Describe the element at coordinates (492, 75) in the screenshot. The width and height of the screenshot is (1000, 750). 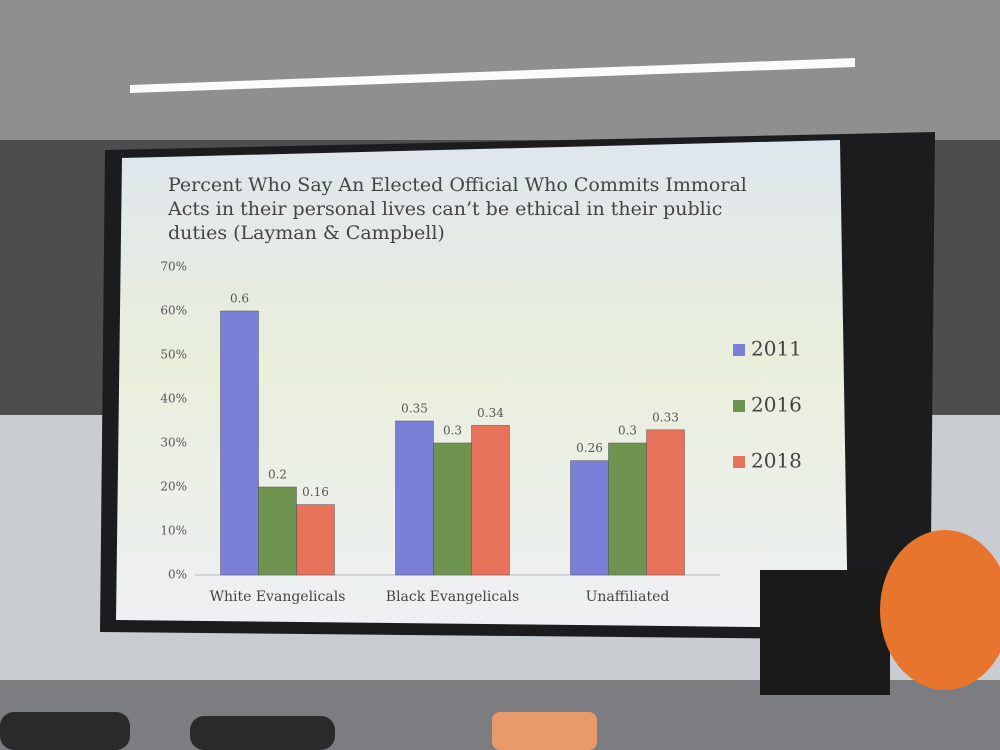
I see `ceiling-light` at that location.